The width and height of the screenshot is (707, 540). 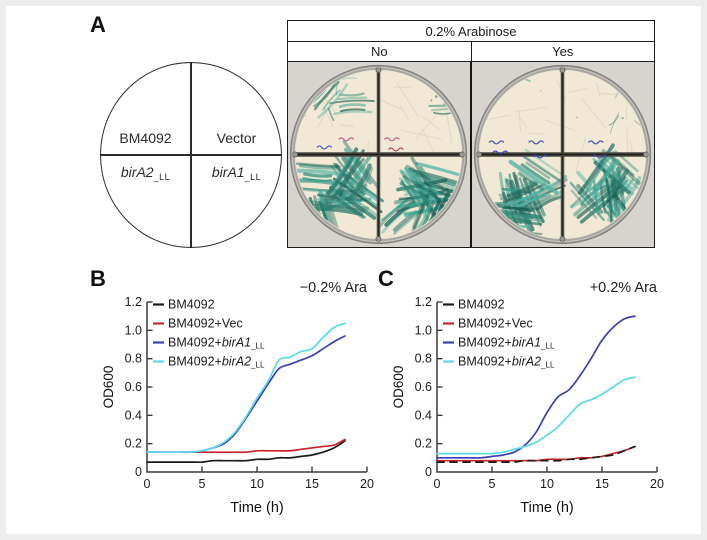 What do you see at coordinates (380, 51) in the screenshot?
I see `condition-no-header: No` at bounding box center [380, 51].